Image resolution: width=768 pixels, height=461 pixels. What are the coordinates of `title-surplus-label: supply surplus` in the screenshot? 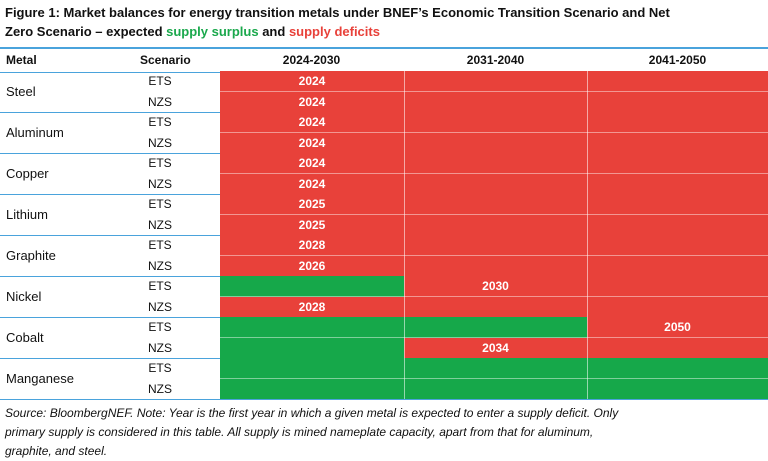 It's located at (212, 31).